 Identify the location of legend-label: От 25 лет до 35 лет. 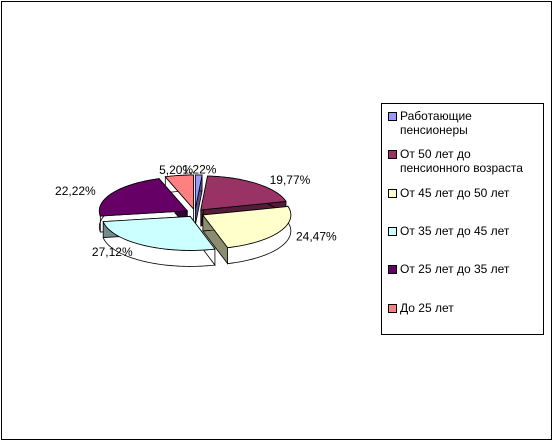
(455, 269).